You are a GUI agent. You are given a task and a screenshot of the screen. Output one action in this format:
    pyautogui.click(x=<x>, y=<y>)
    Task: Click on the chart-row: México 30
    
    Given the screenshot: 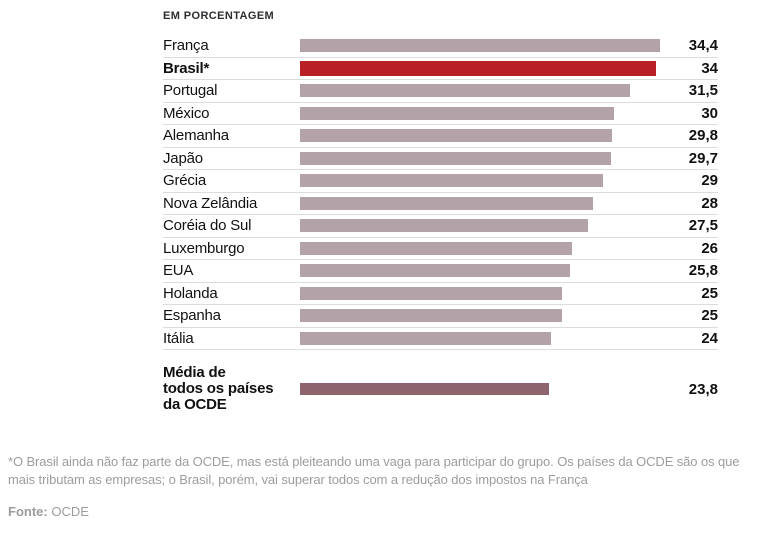 What is the action you would take?
    pyautogui.click(x=440, y=114)
    